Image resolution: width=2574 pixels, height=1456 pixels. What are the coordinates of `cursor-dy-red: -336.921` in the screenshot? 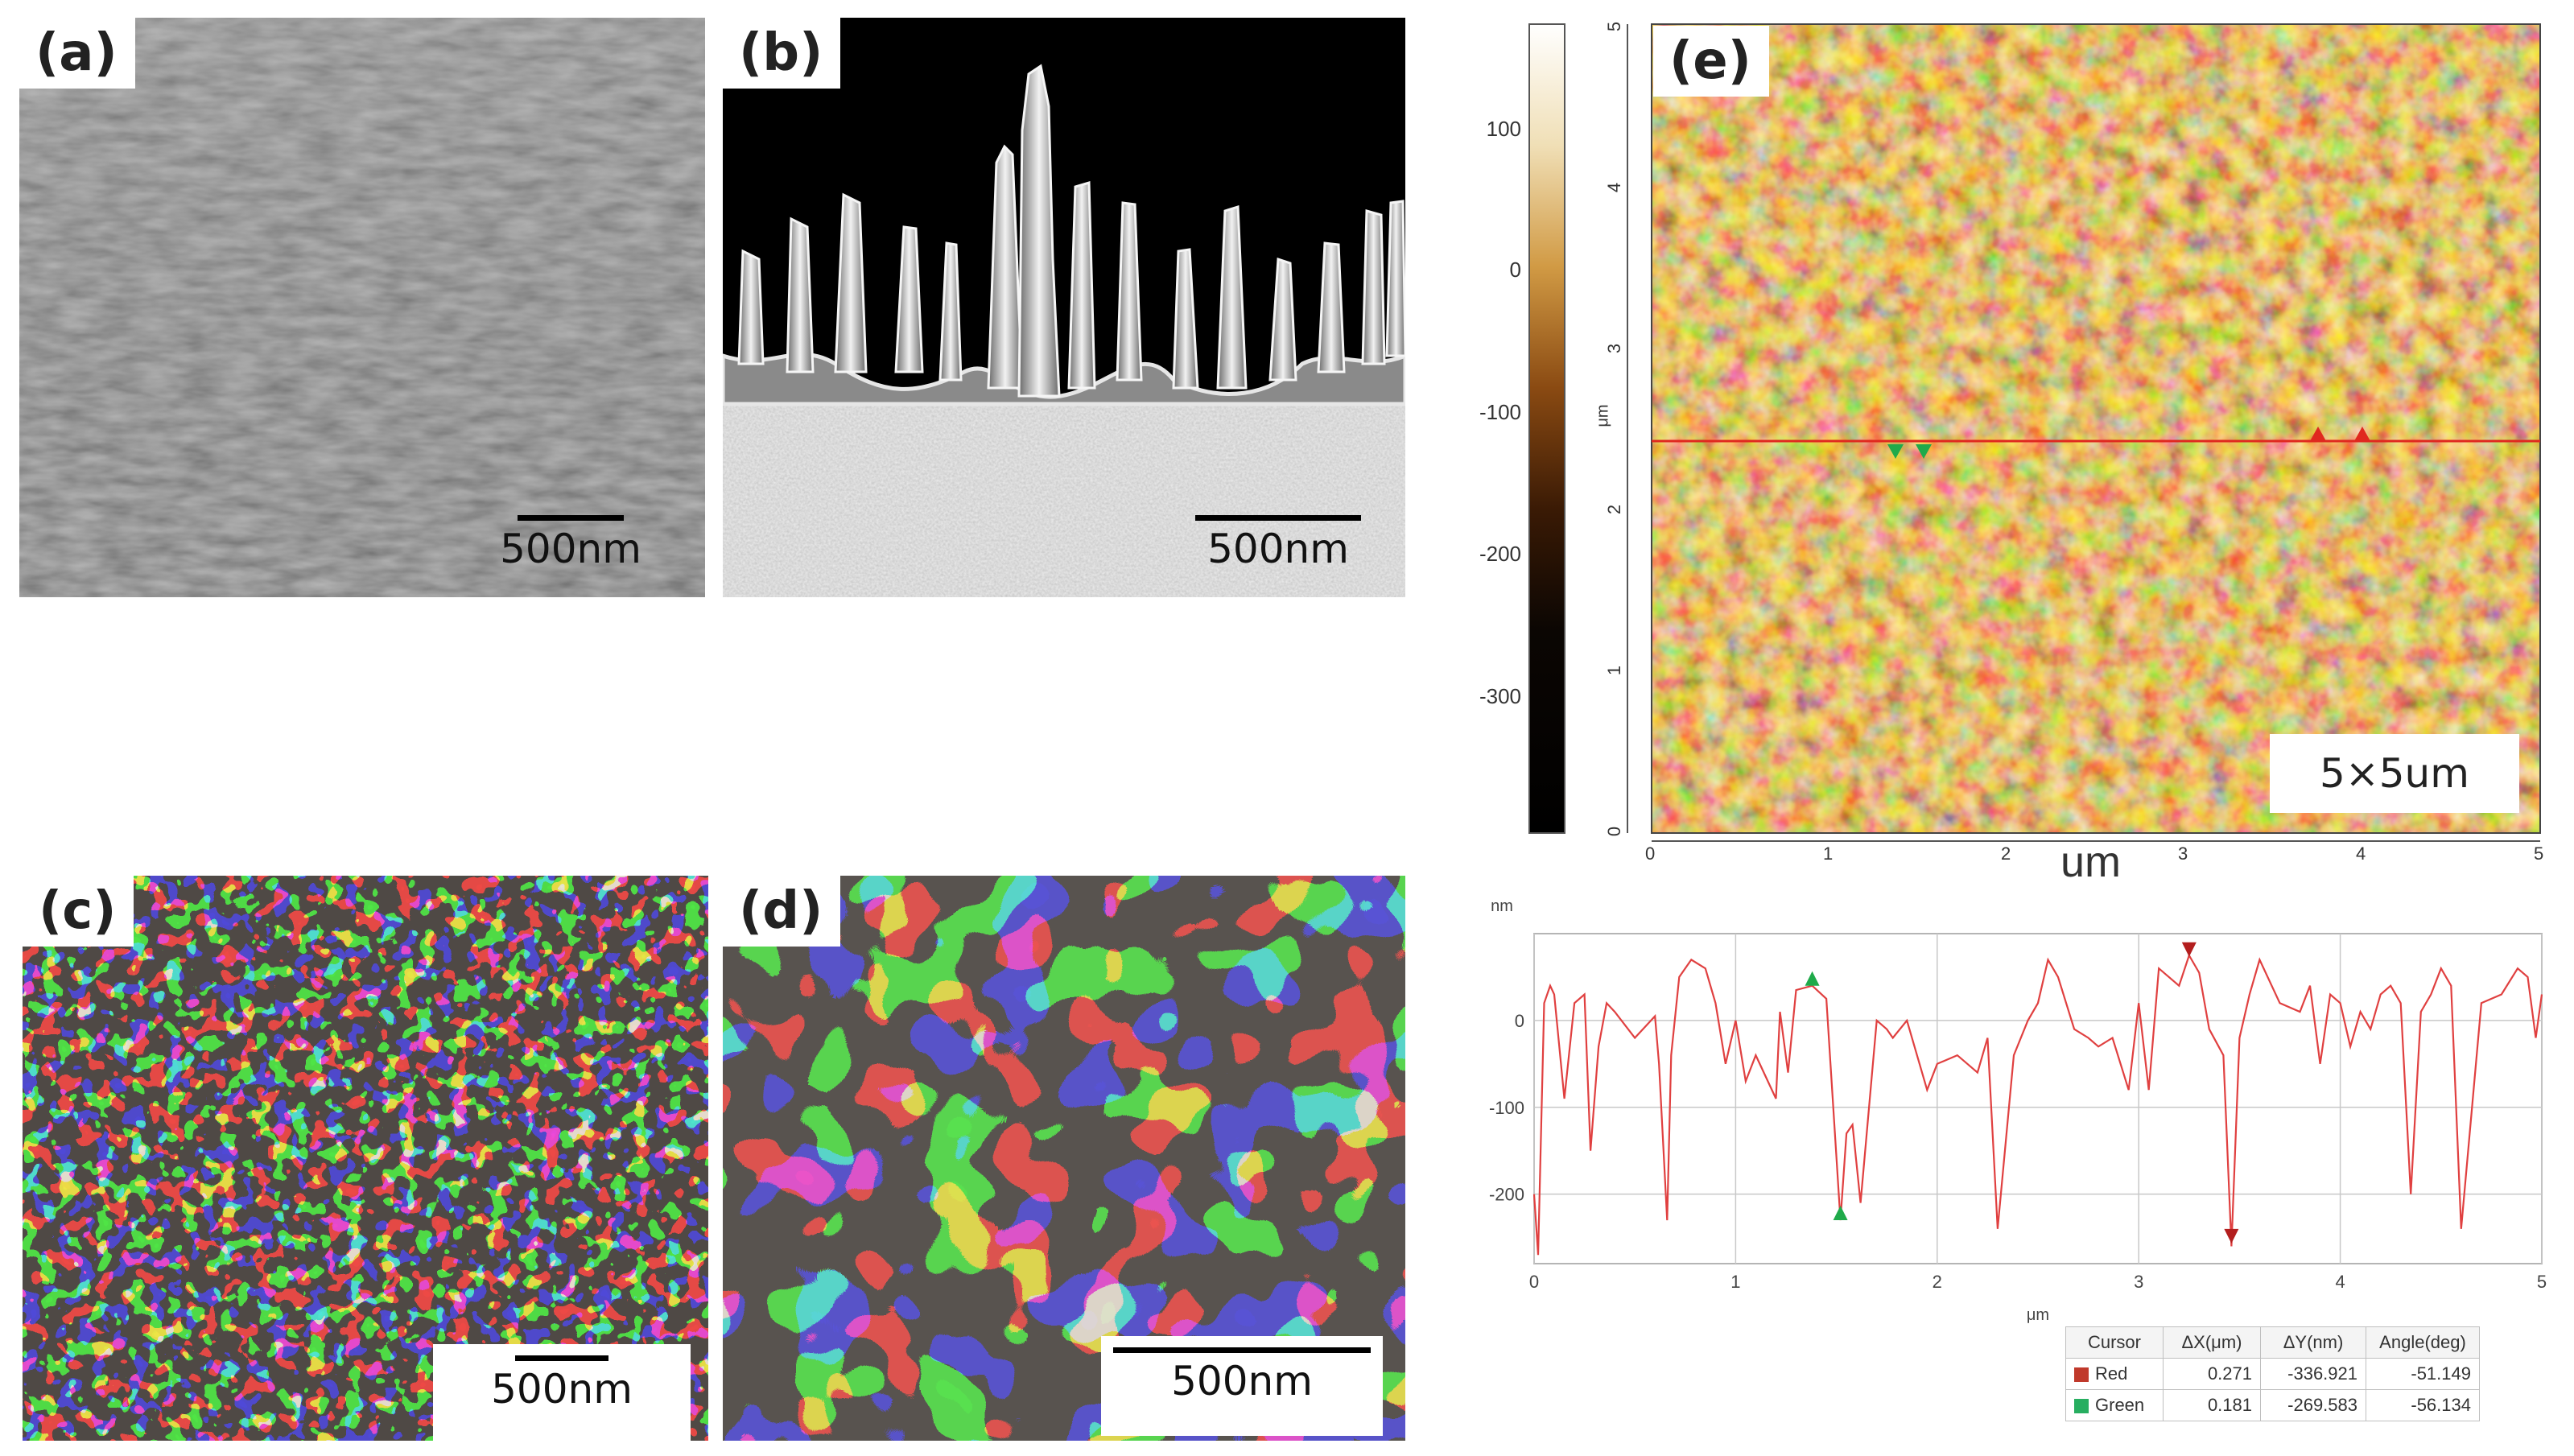 It's located at (2313, 1374).